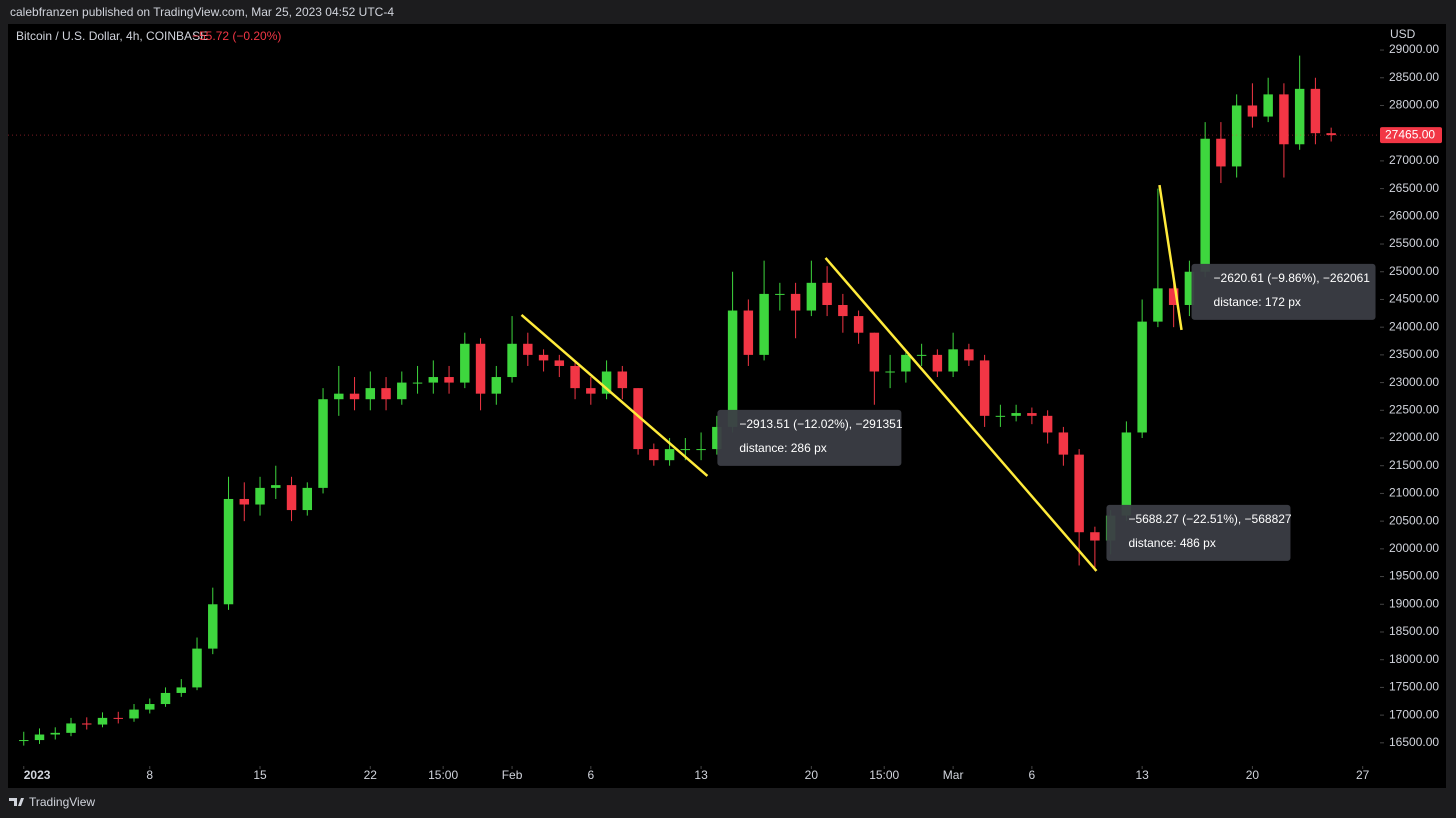  Describe the element at coordinates (1414, 520) in the screenshot. I see `y-tick-label: 20500.00` at that location.